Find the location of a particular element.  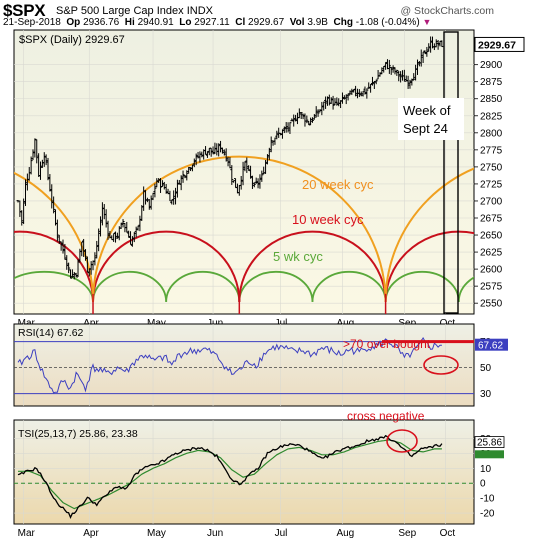

x-axis-month-label-bottom: May is located at coordinates (156, 533).